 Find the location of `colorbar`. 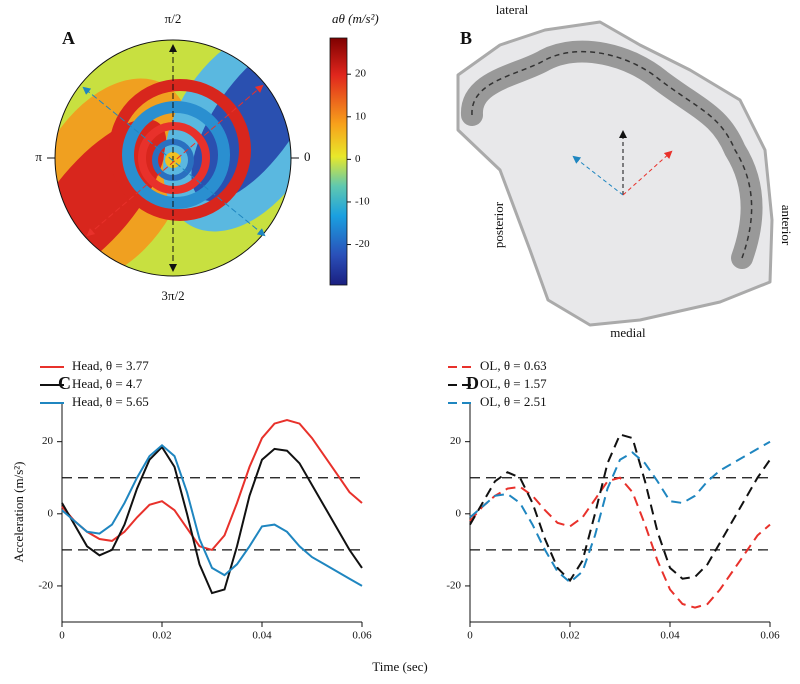

colorbar is located at coordinates (338, 161).